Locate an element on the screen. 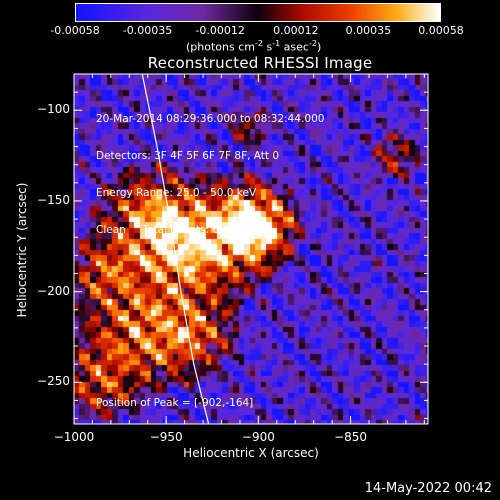  annotation-clean-counts: Clean Total counts: 6.41E+03 is located at coordinates (180, 230).